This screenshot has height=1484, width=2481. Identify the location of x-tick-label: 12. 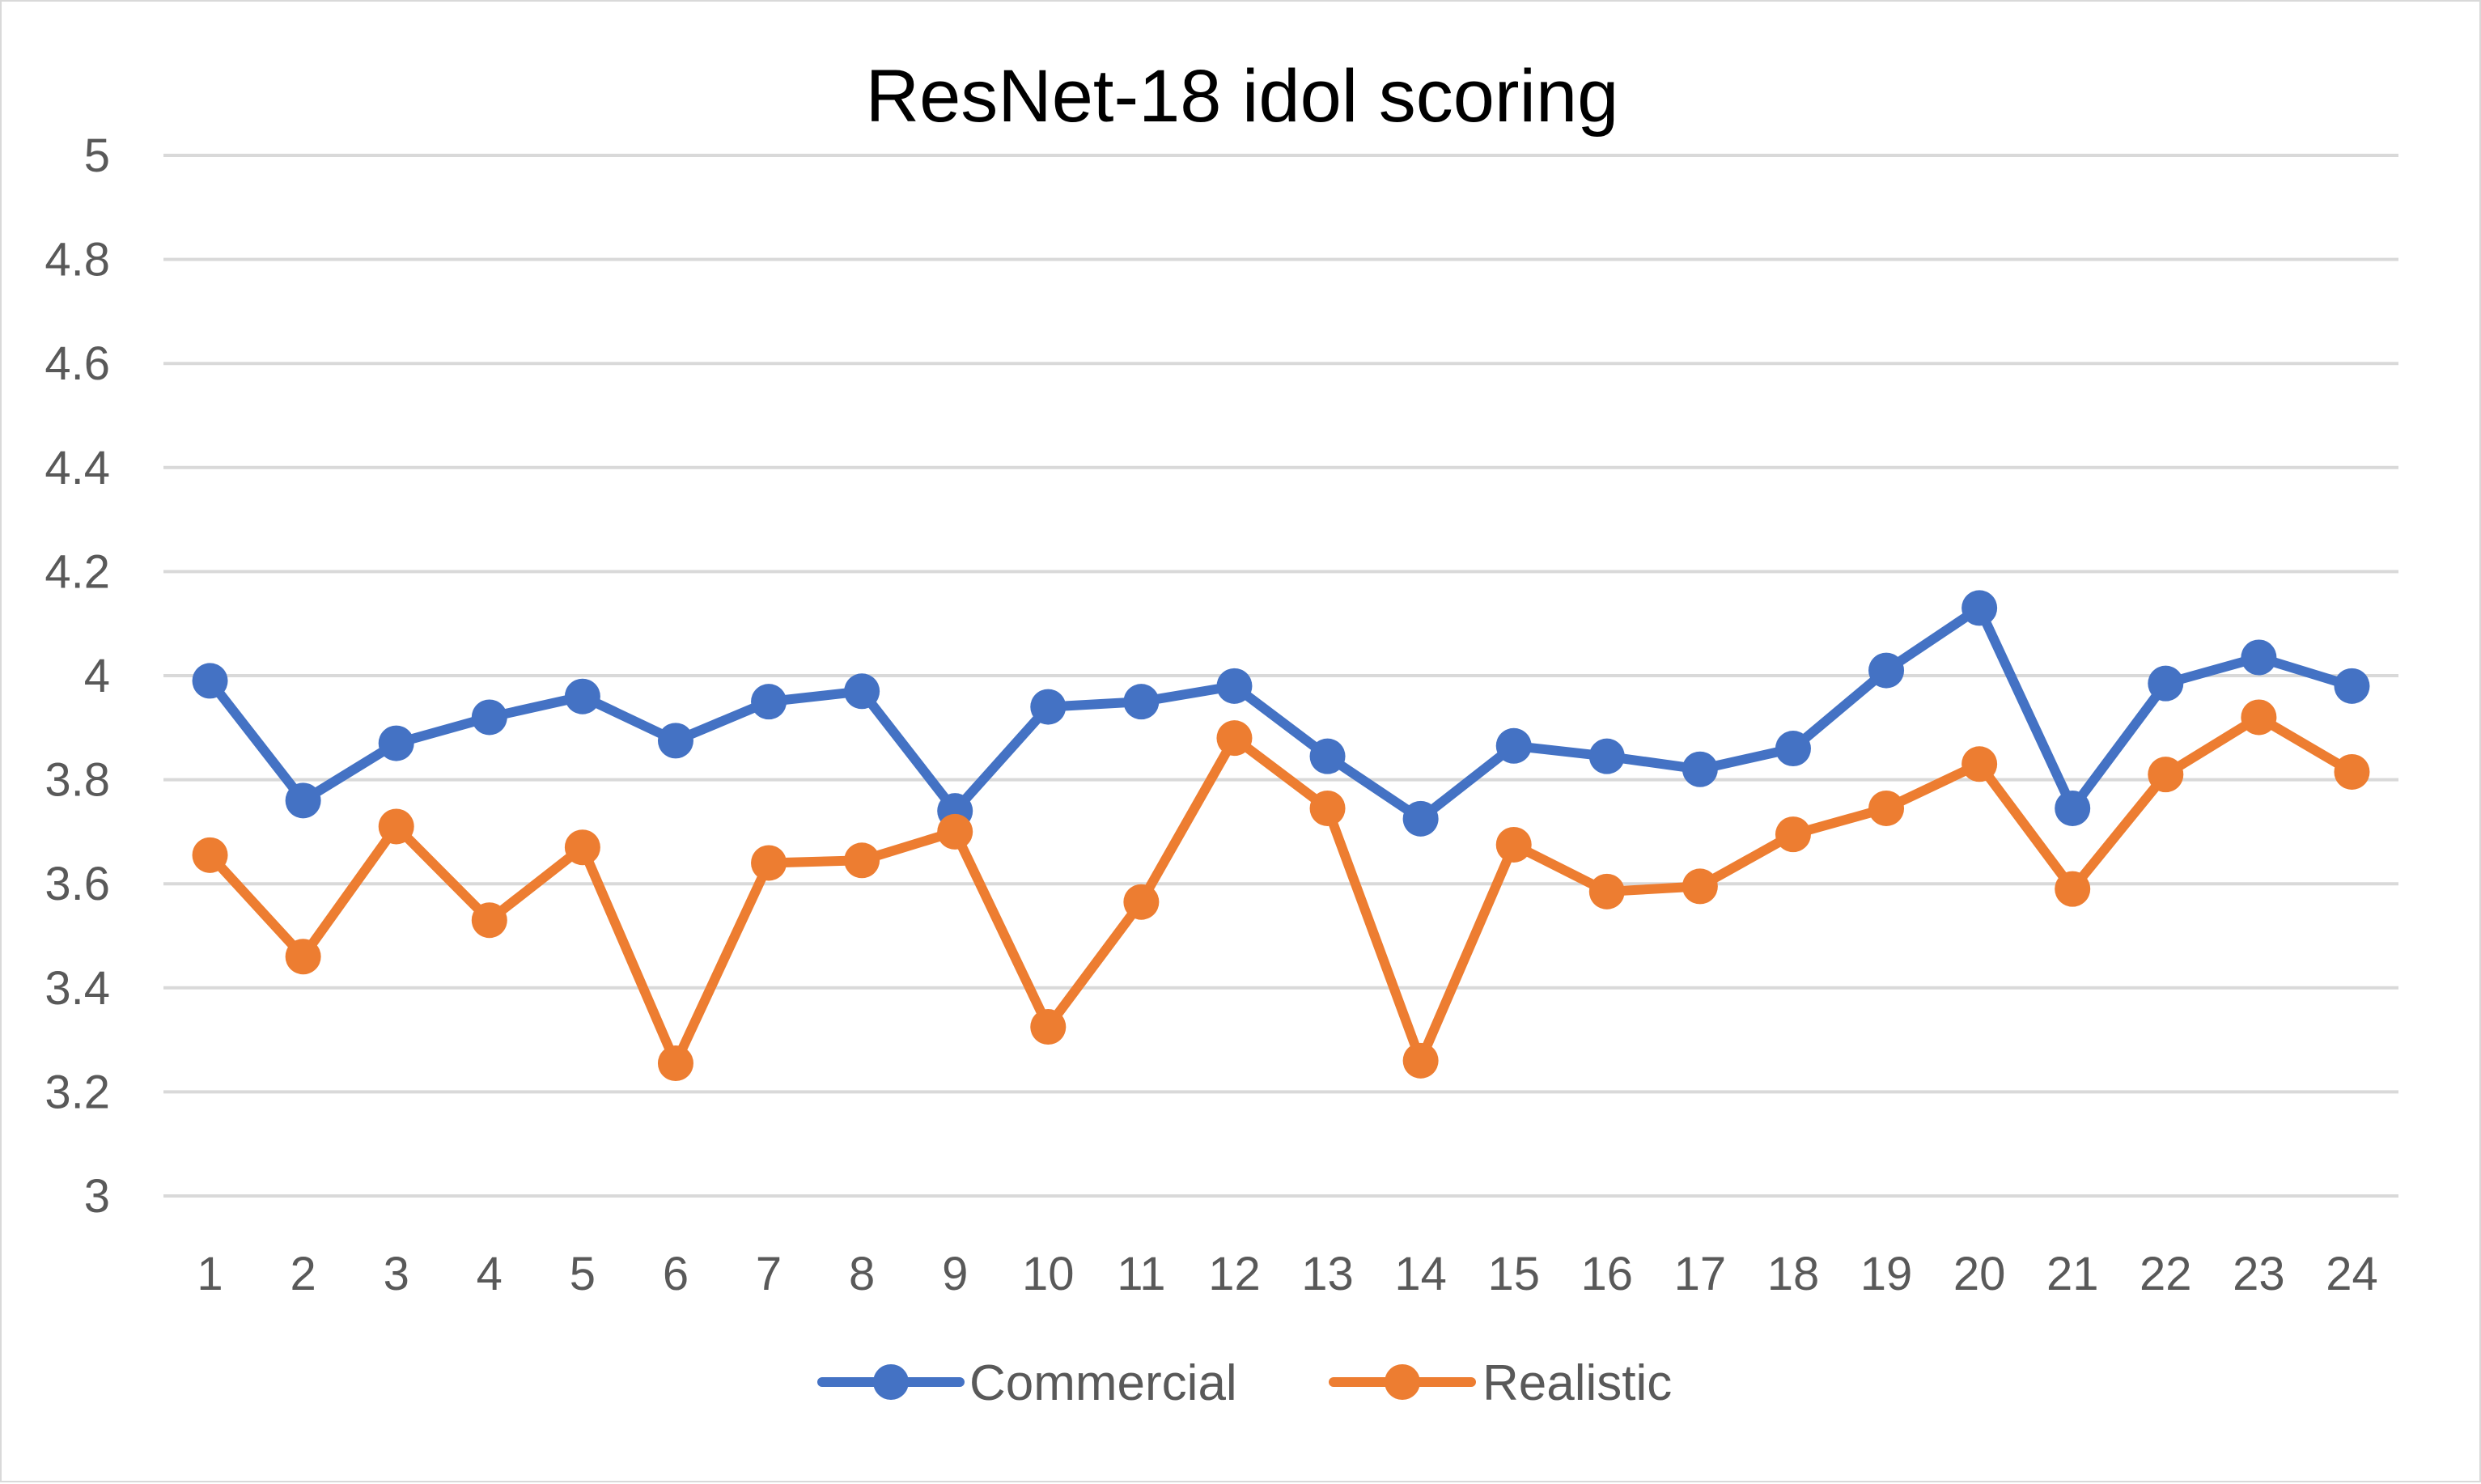
(1234, 1274).